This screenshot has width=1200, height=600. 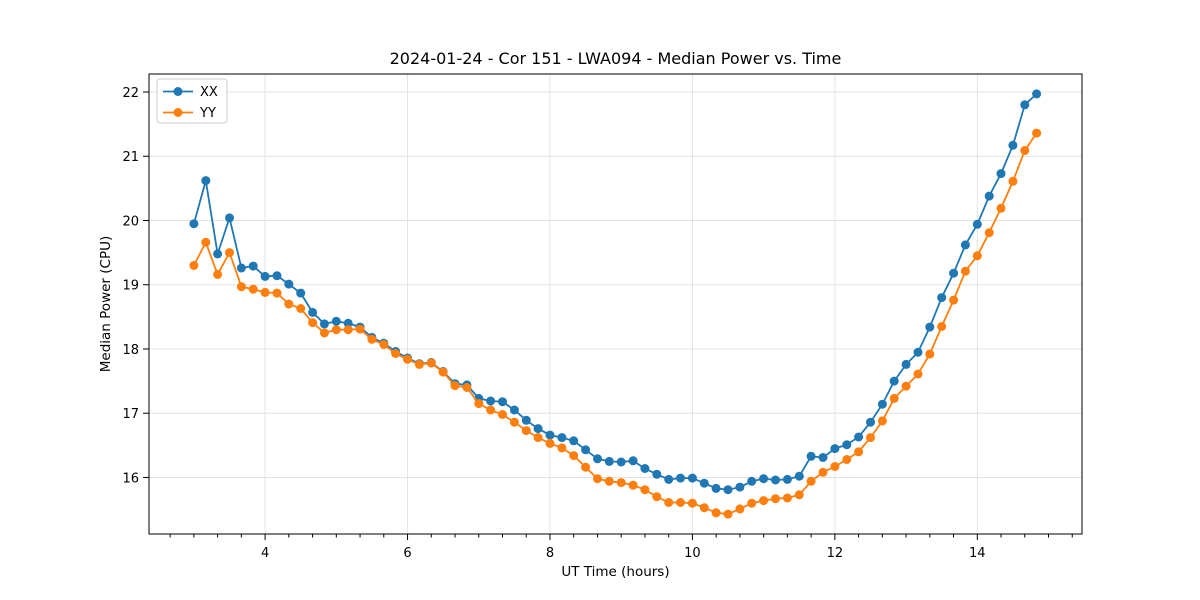 I want to click on x-axis-label: UT Time (hours), so click(x=615, y=572).